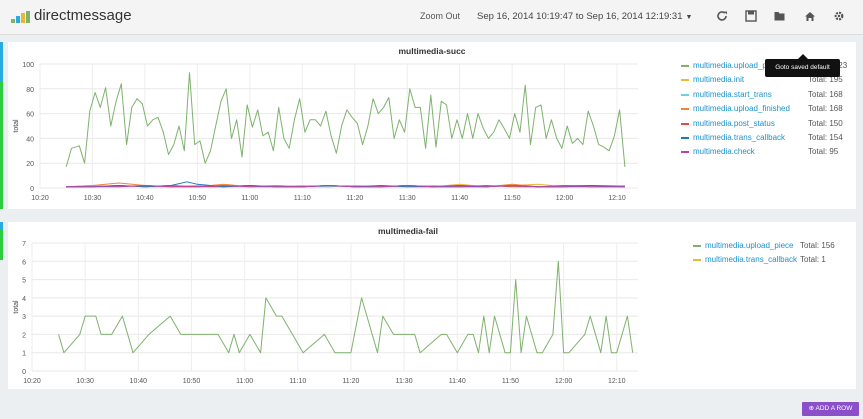 The width and height of the screenshot is (863, 419). What do you see at coordinates (21, 17) in the screenshot?
I see `app-logo-icon` at bounding box center [21, 17].